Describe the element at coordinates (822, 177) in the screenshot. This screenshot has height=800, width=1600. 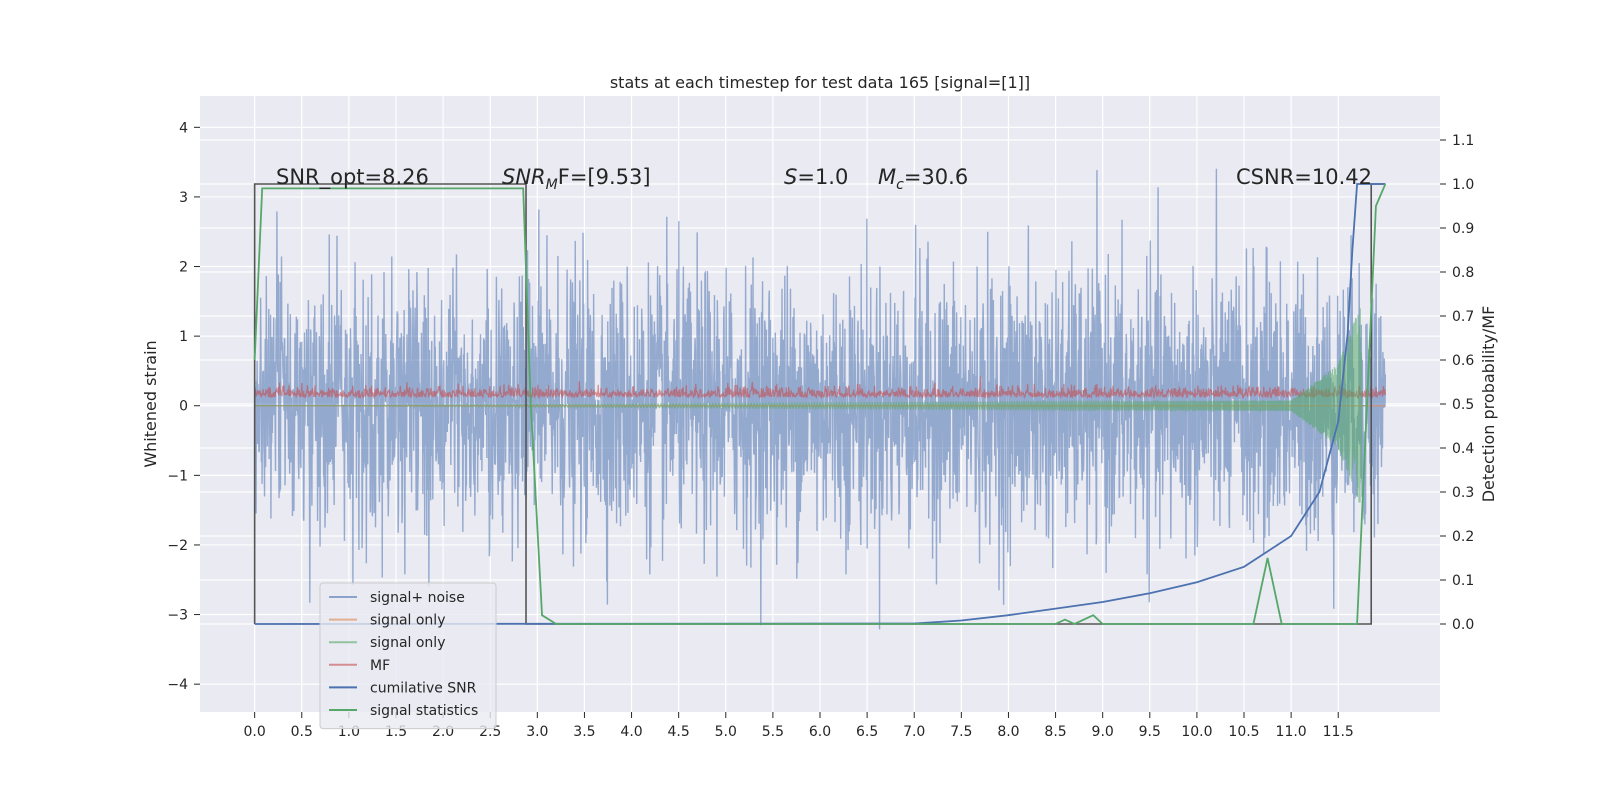
I see `annotation-s-part-b: =1.0` at that location.